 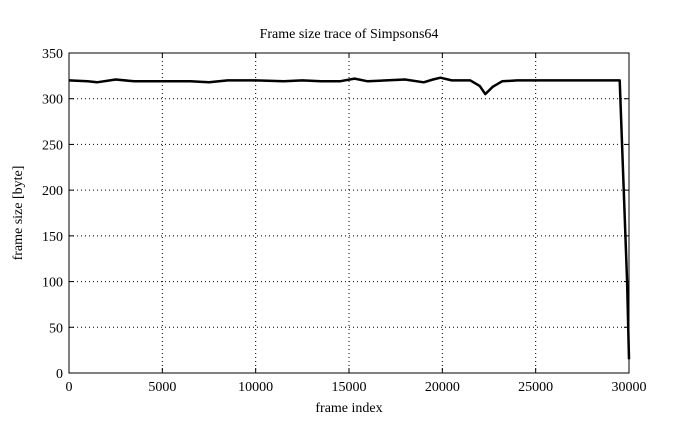 I want to click on x-tick-label: 10000, so click(x=255, y=387).